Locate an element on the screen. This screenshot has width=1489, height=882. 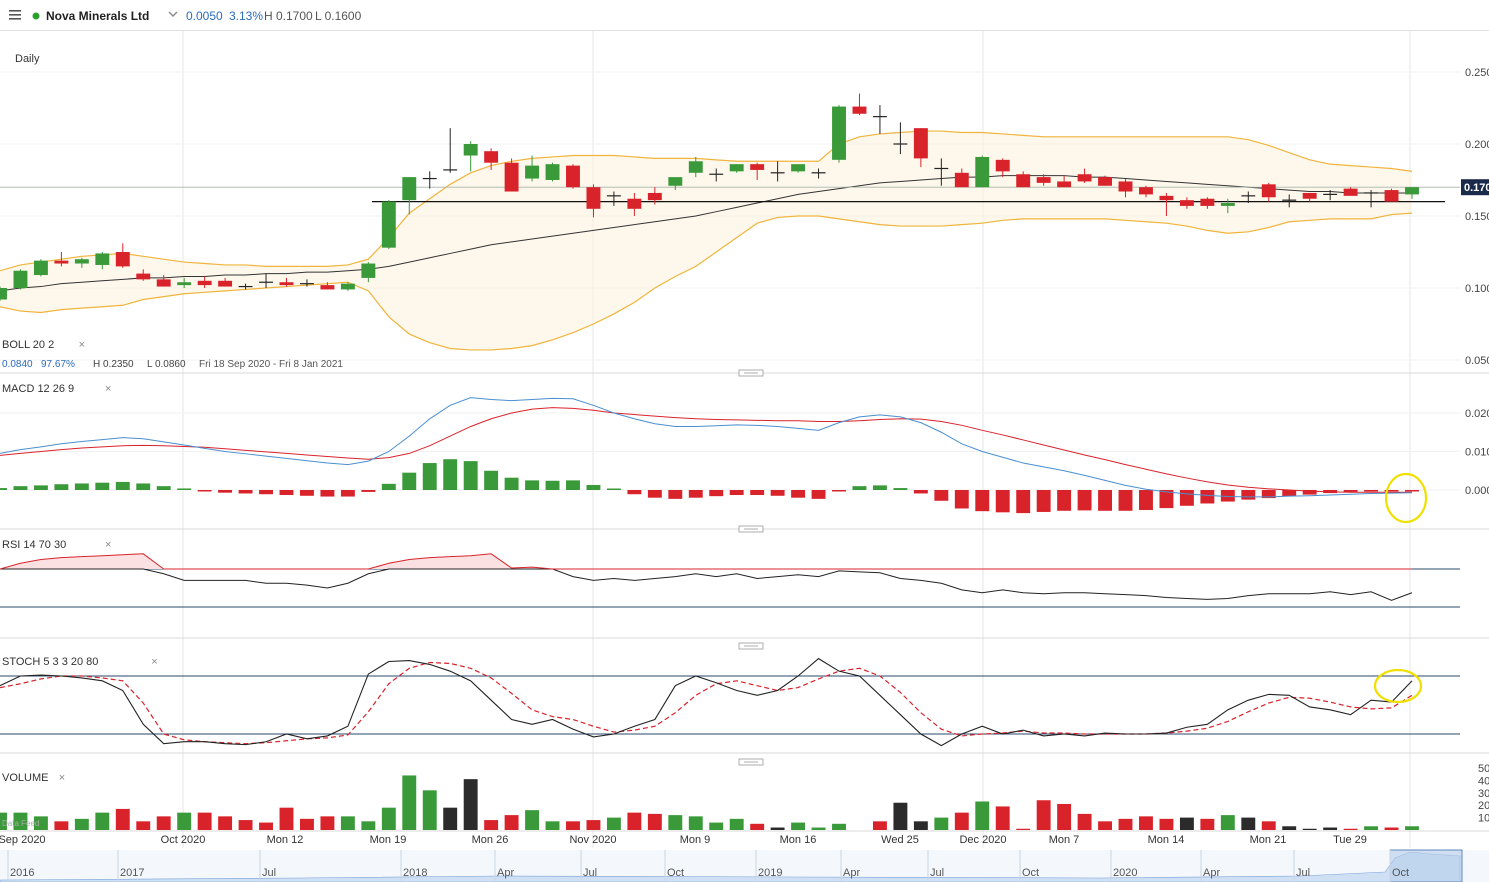
bollinger-middle-line is located at coordinates (706, 233).